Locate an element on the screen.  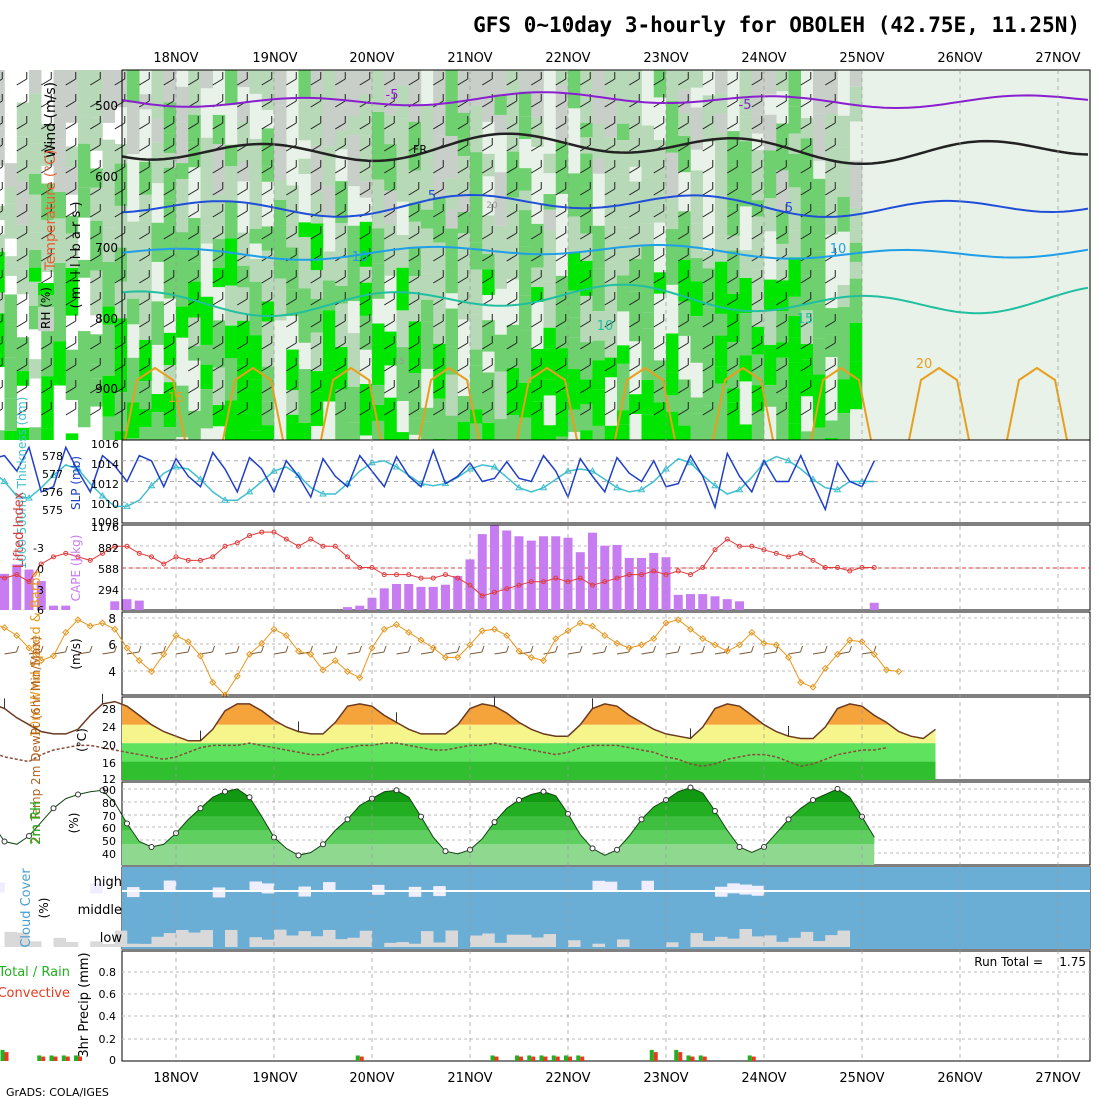
cloud-high-block is located at coordinates (611, 886).